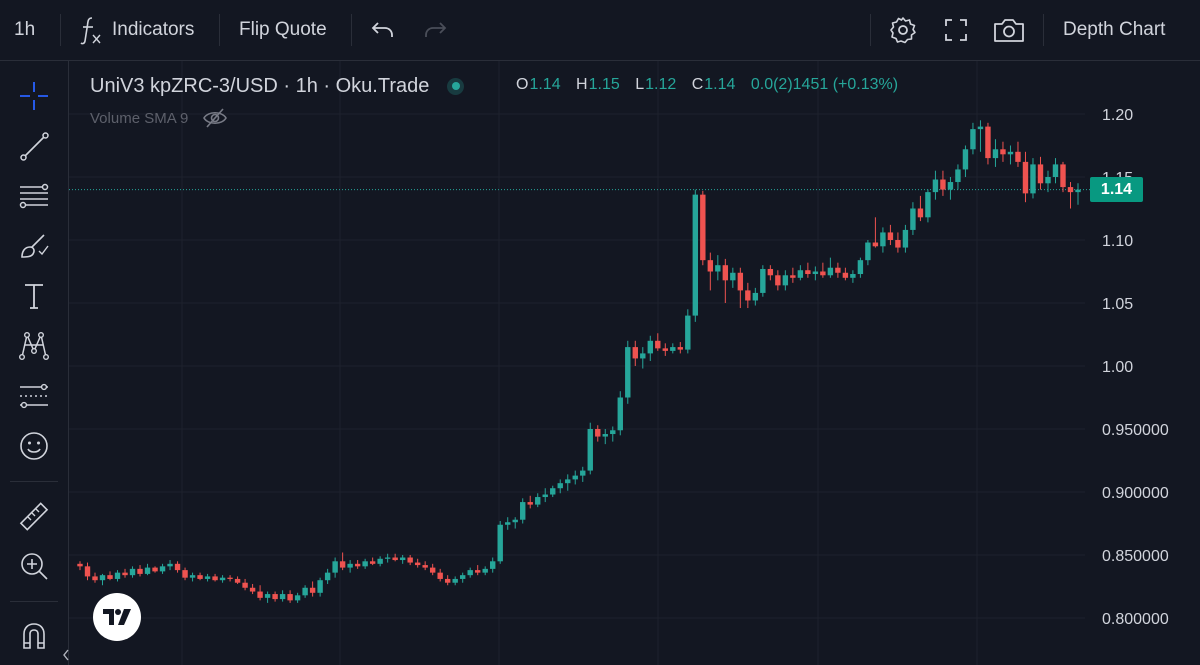 The width and height of the screenshot is (1200, 665). Describe the element at coordinates (1135, 493) in the screenshot. I see `y-tick-label: 0.900000` at that location.